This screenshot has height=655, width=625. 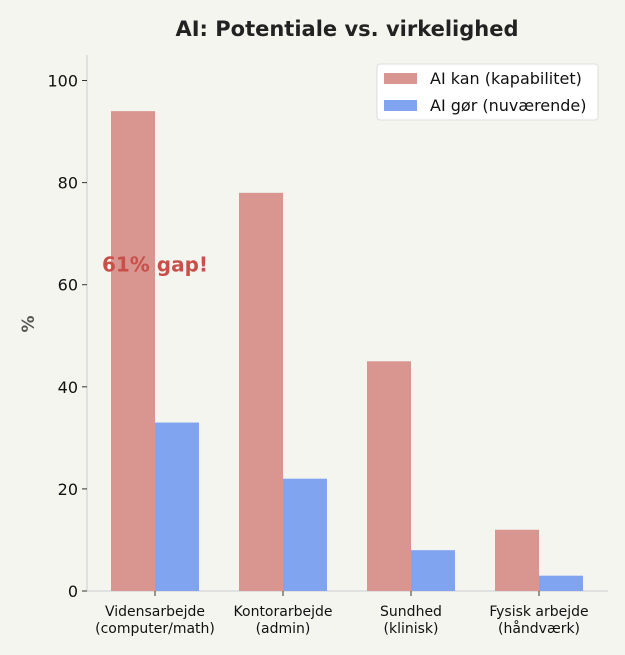 I want to click on gap-annotation: 61% gap!, so click(x=155, y=264).